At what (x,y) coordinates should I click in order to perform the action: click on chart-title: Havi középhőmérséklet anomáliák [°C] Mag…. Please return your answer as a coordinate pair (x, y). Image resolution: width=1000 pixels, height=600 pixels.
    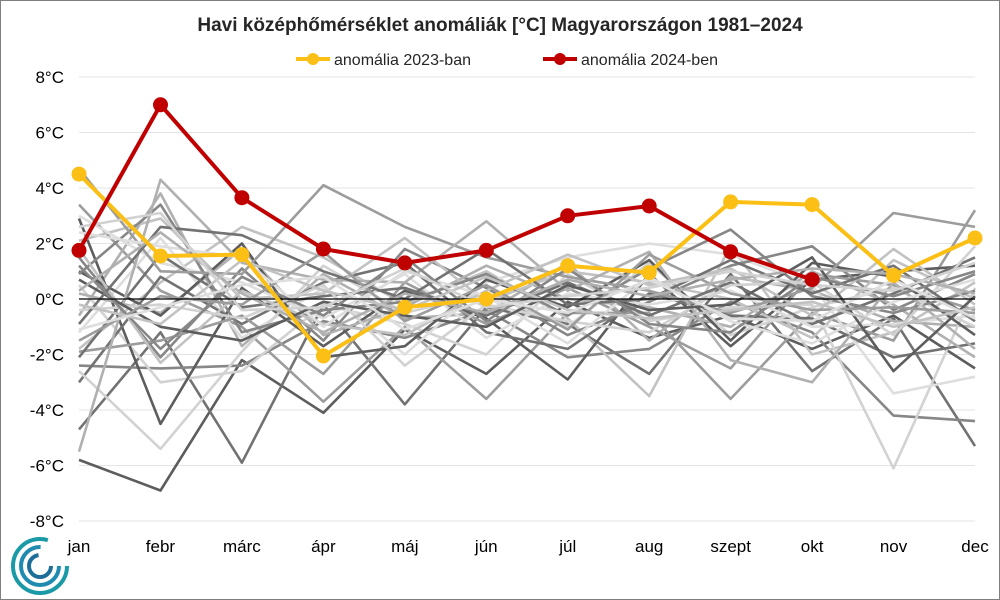
    Looking at the image, I should click on (500, 25).